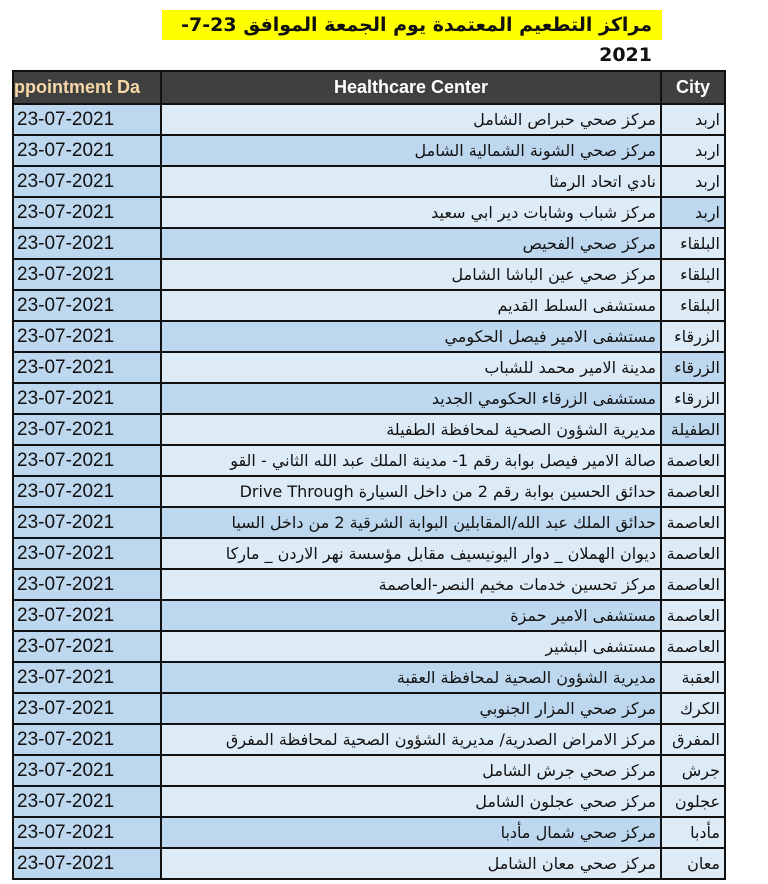 The image size is (768, 884). What do you see at coordinates (411, 708) in the screenshot?
I see `healthcare-center-cell: مركز صحي المزار الجنوبي` at bounding box center [411, 708].